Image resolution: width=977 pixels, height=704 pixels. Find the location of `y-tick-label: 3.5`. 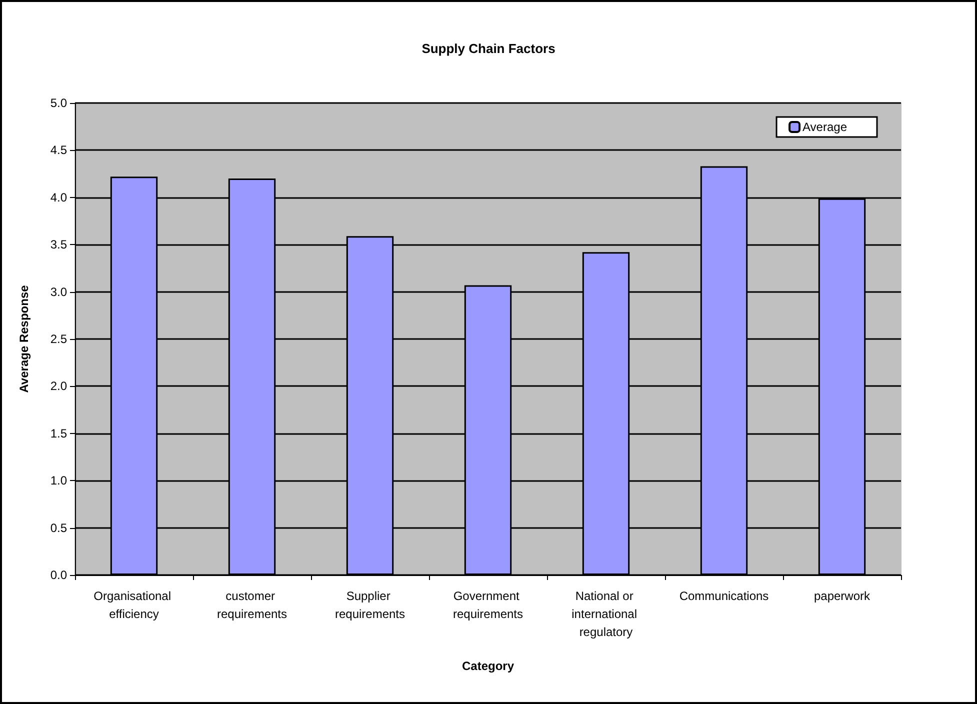

y-tick-label: 3.5 is located at coordinates (59, 245).